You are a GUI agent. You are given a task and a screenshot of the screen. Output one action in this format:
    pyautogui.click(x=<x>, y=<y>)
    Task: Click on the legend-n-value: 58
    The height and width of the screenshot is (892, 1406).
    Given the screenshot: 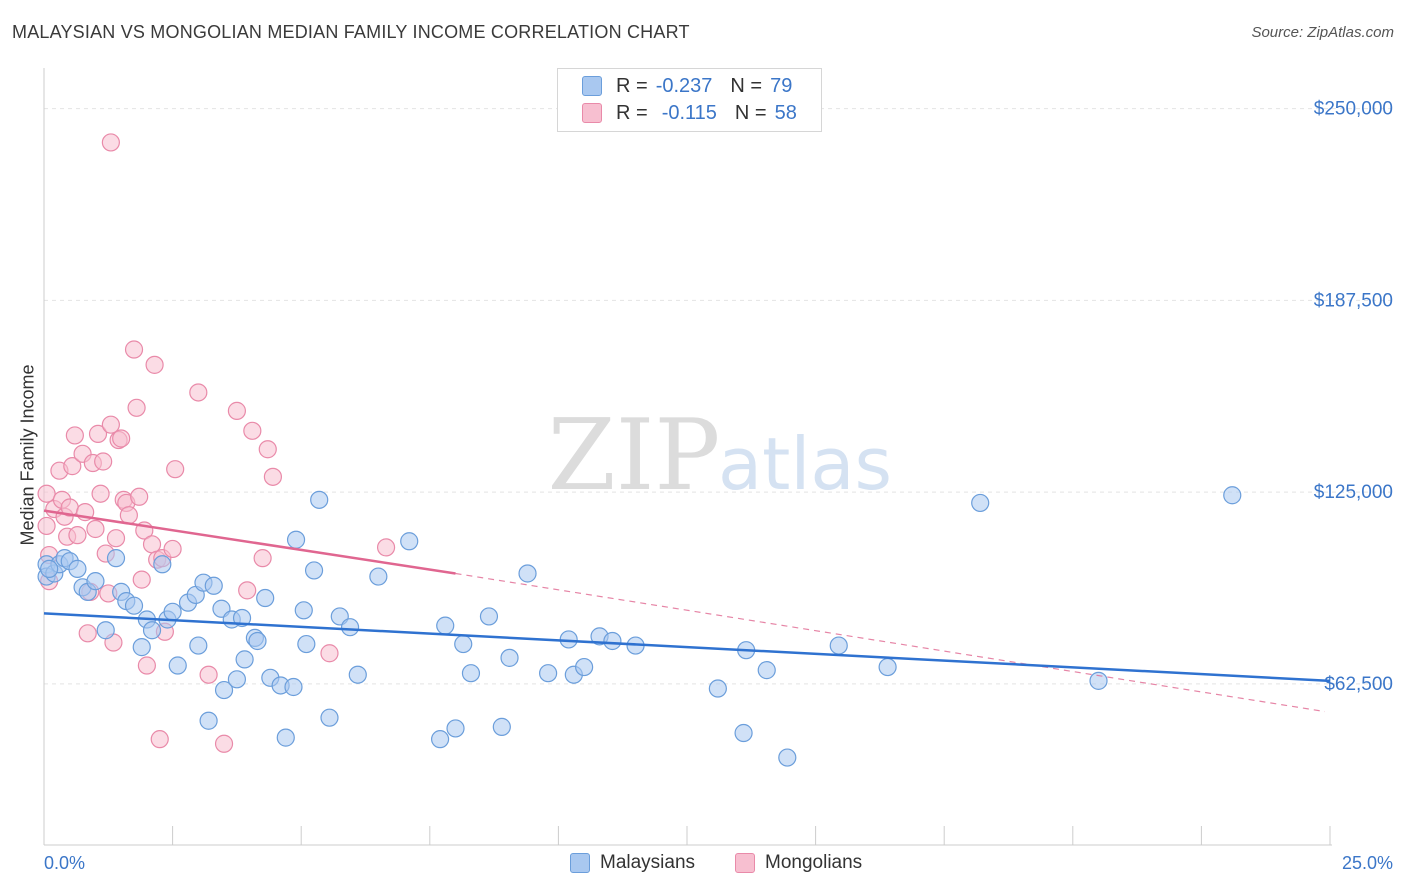 What is the action you would take?
    pyautogui.click(x=785, y=112)
    